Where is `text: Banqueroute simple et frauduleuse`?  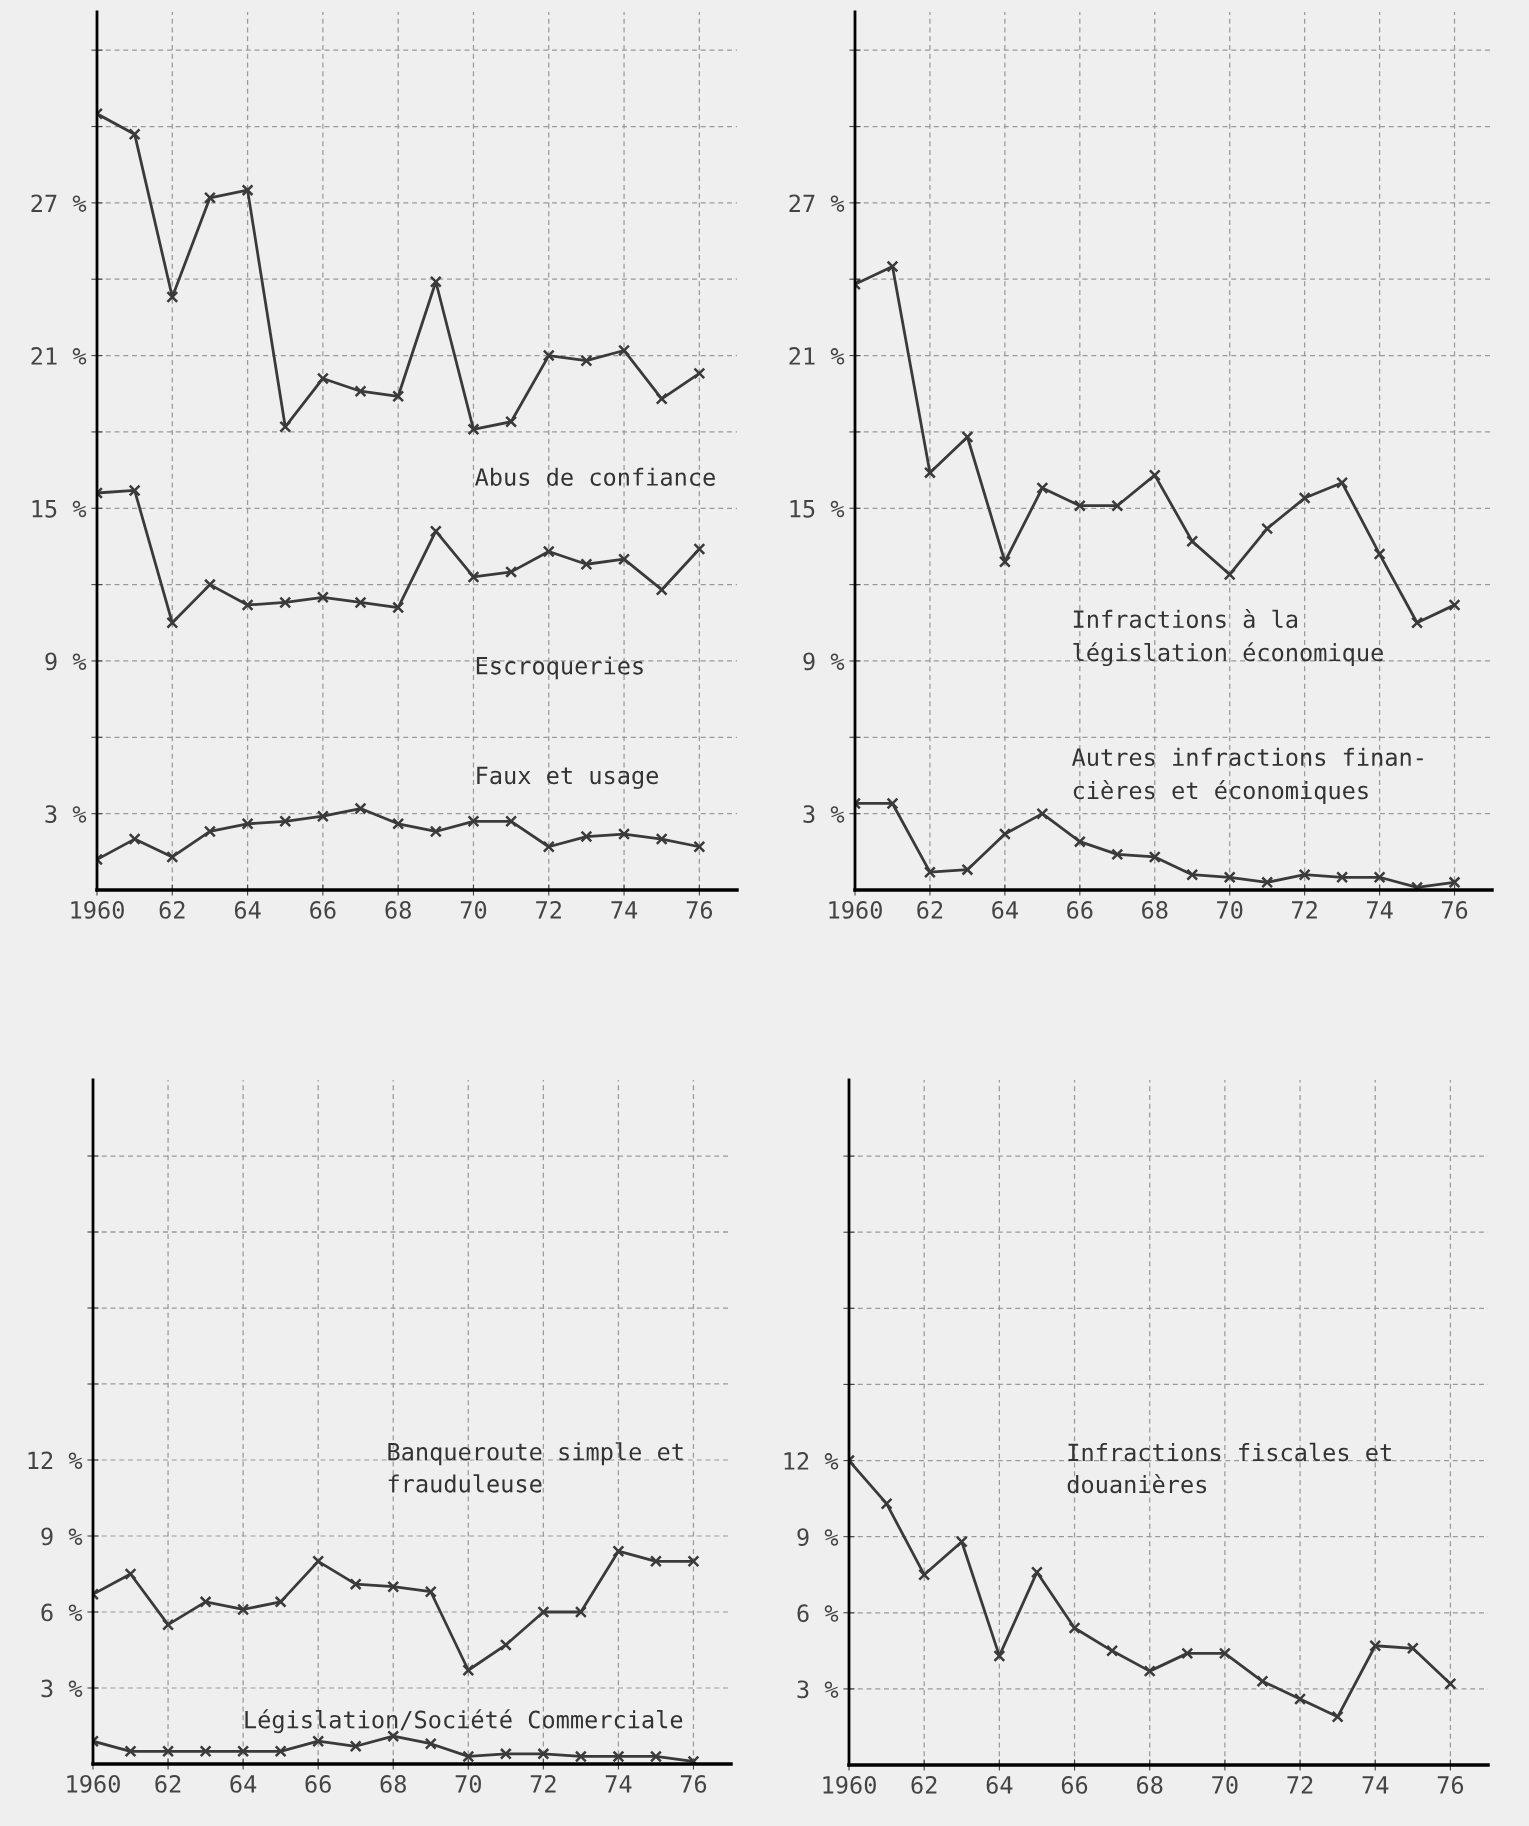
text: Banqueroute simple et frauduleuse is located at coordinates (535, 1467).